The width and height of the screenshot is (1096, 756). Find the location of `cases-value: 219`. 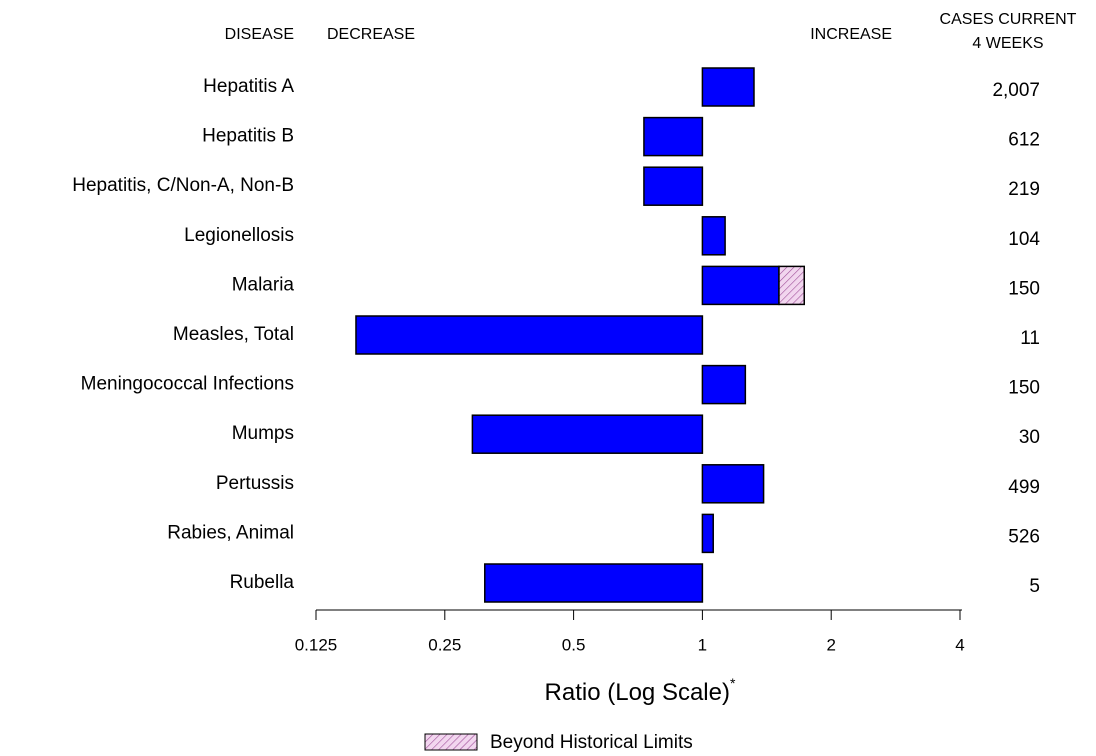

cases-value: 219 is located at coordinates (1024, 189).